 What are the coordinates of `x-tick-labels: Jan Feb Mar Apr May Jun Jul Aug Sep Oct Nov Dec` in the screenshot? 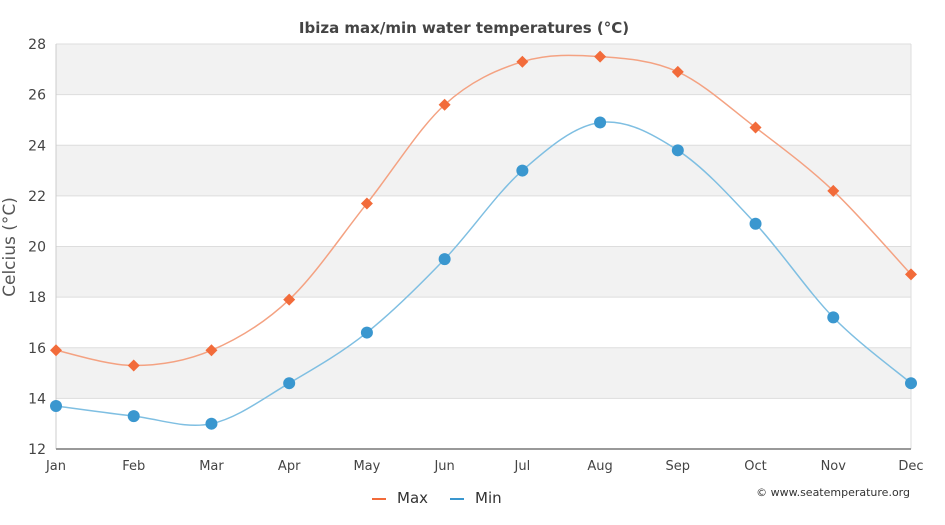 It's located at (484, 466).